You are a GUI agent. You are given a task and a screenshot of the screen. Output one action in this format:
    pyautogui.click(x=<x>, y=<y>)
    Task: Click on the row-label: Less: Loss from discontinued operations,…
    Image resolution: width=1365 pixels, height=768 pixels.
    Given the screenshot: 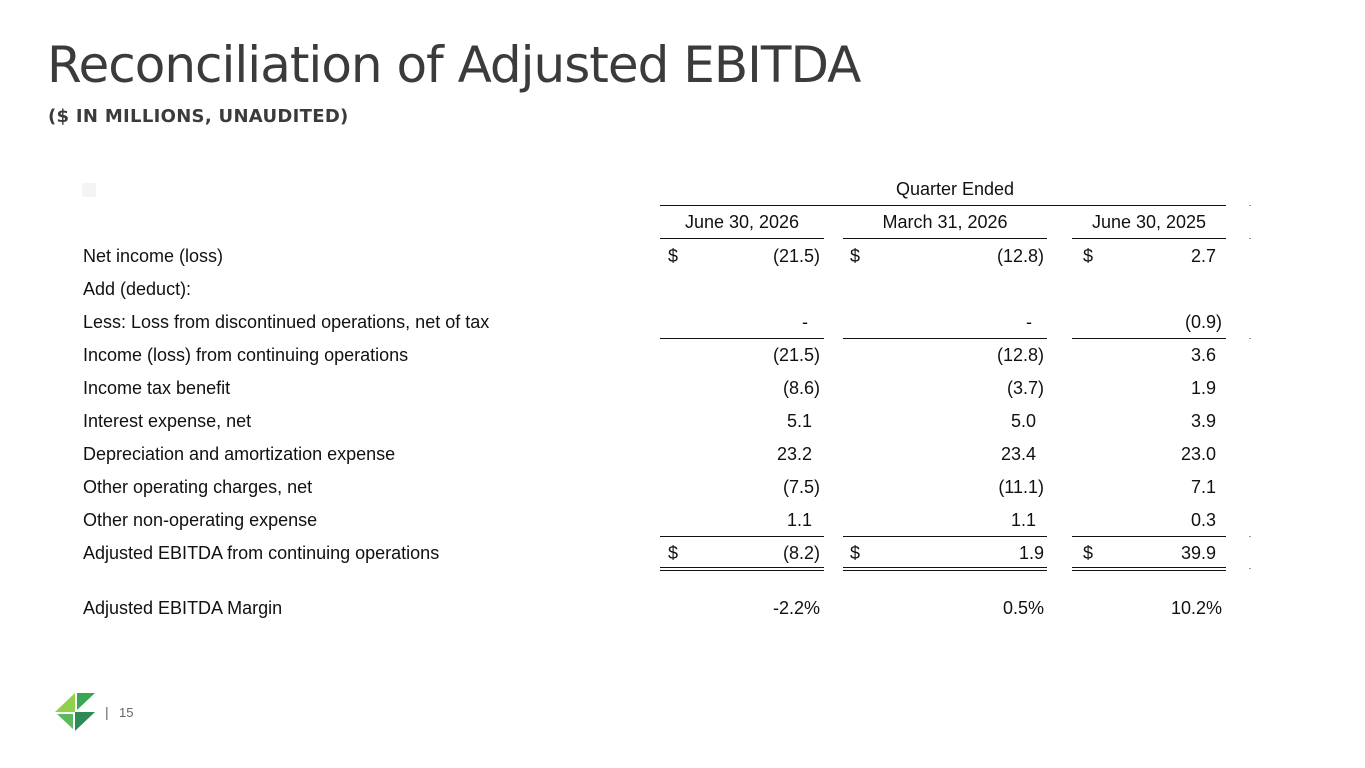 What is the action you would take?
    pyautogui.click(x=286, y=322)
    